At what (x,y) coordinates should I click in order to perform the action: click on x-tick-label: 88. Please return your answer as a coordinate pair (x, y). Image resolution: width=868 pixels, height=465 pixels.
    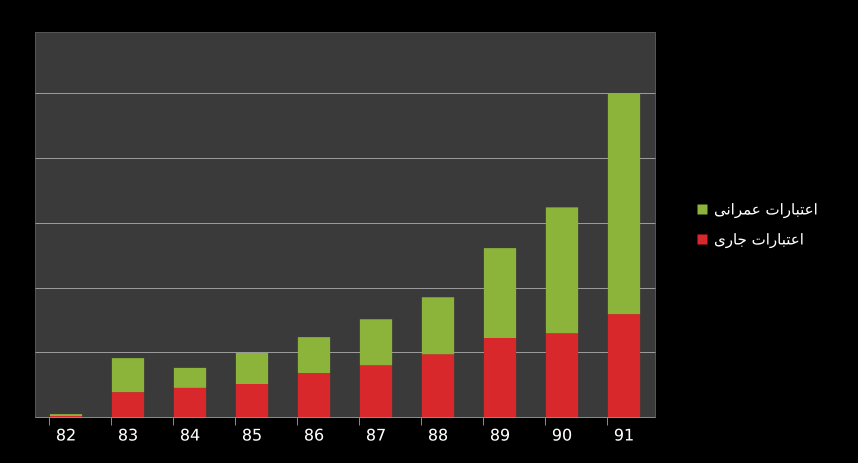
    Looking at the image, I should click on (438, 435).